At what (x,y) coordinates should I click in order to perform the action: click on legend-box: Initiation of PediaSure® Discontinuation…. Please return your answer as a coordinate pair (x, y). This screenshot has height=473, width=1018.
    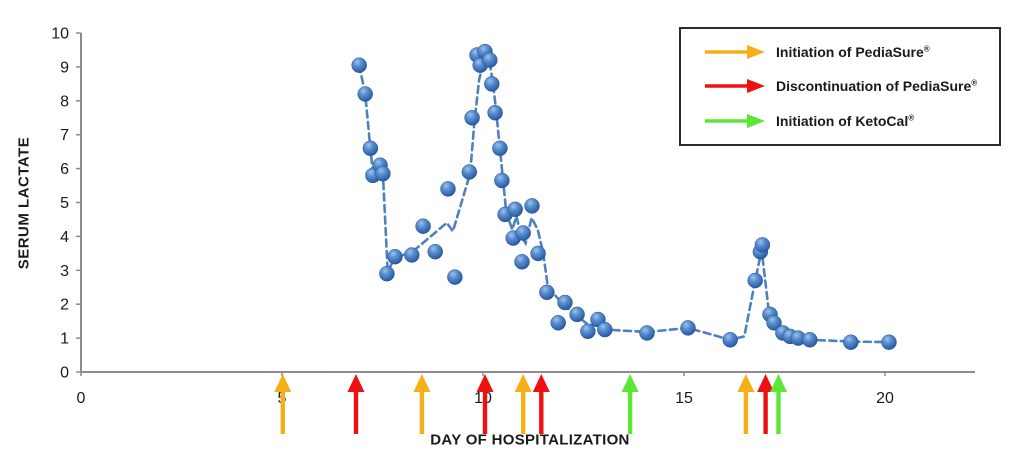
    Looking at the image, I should click on (840, 86).